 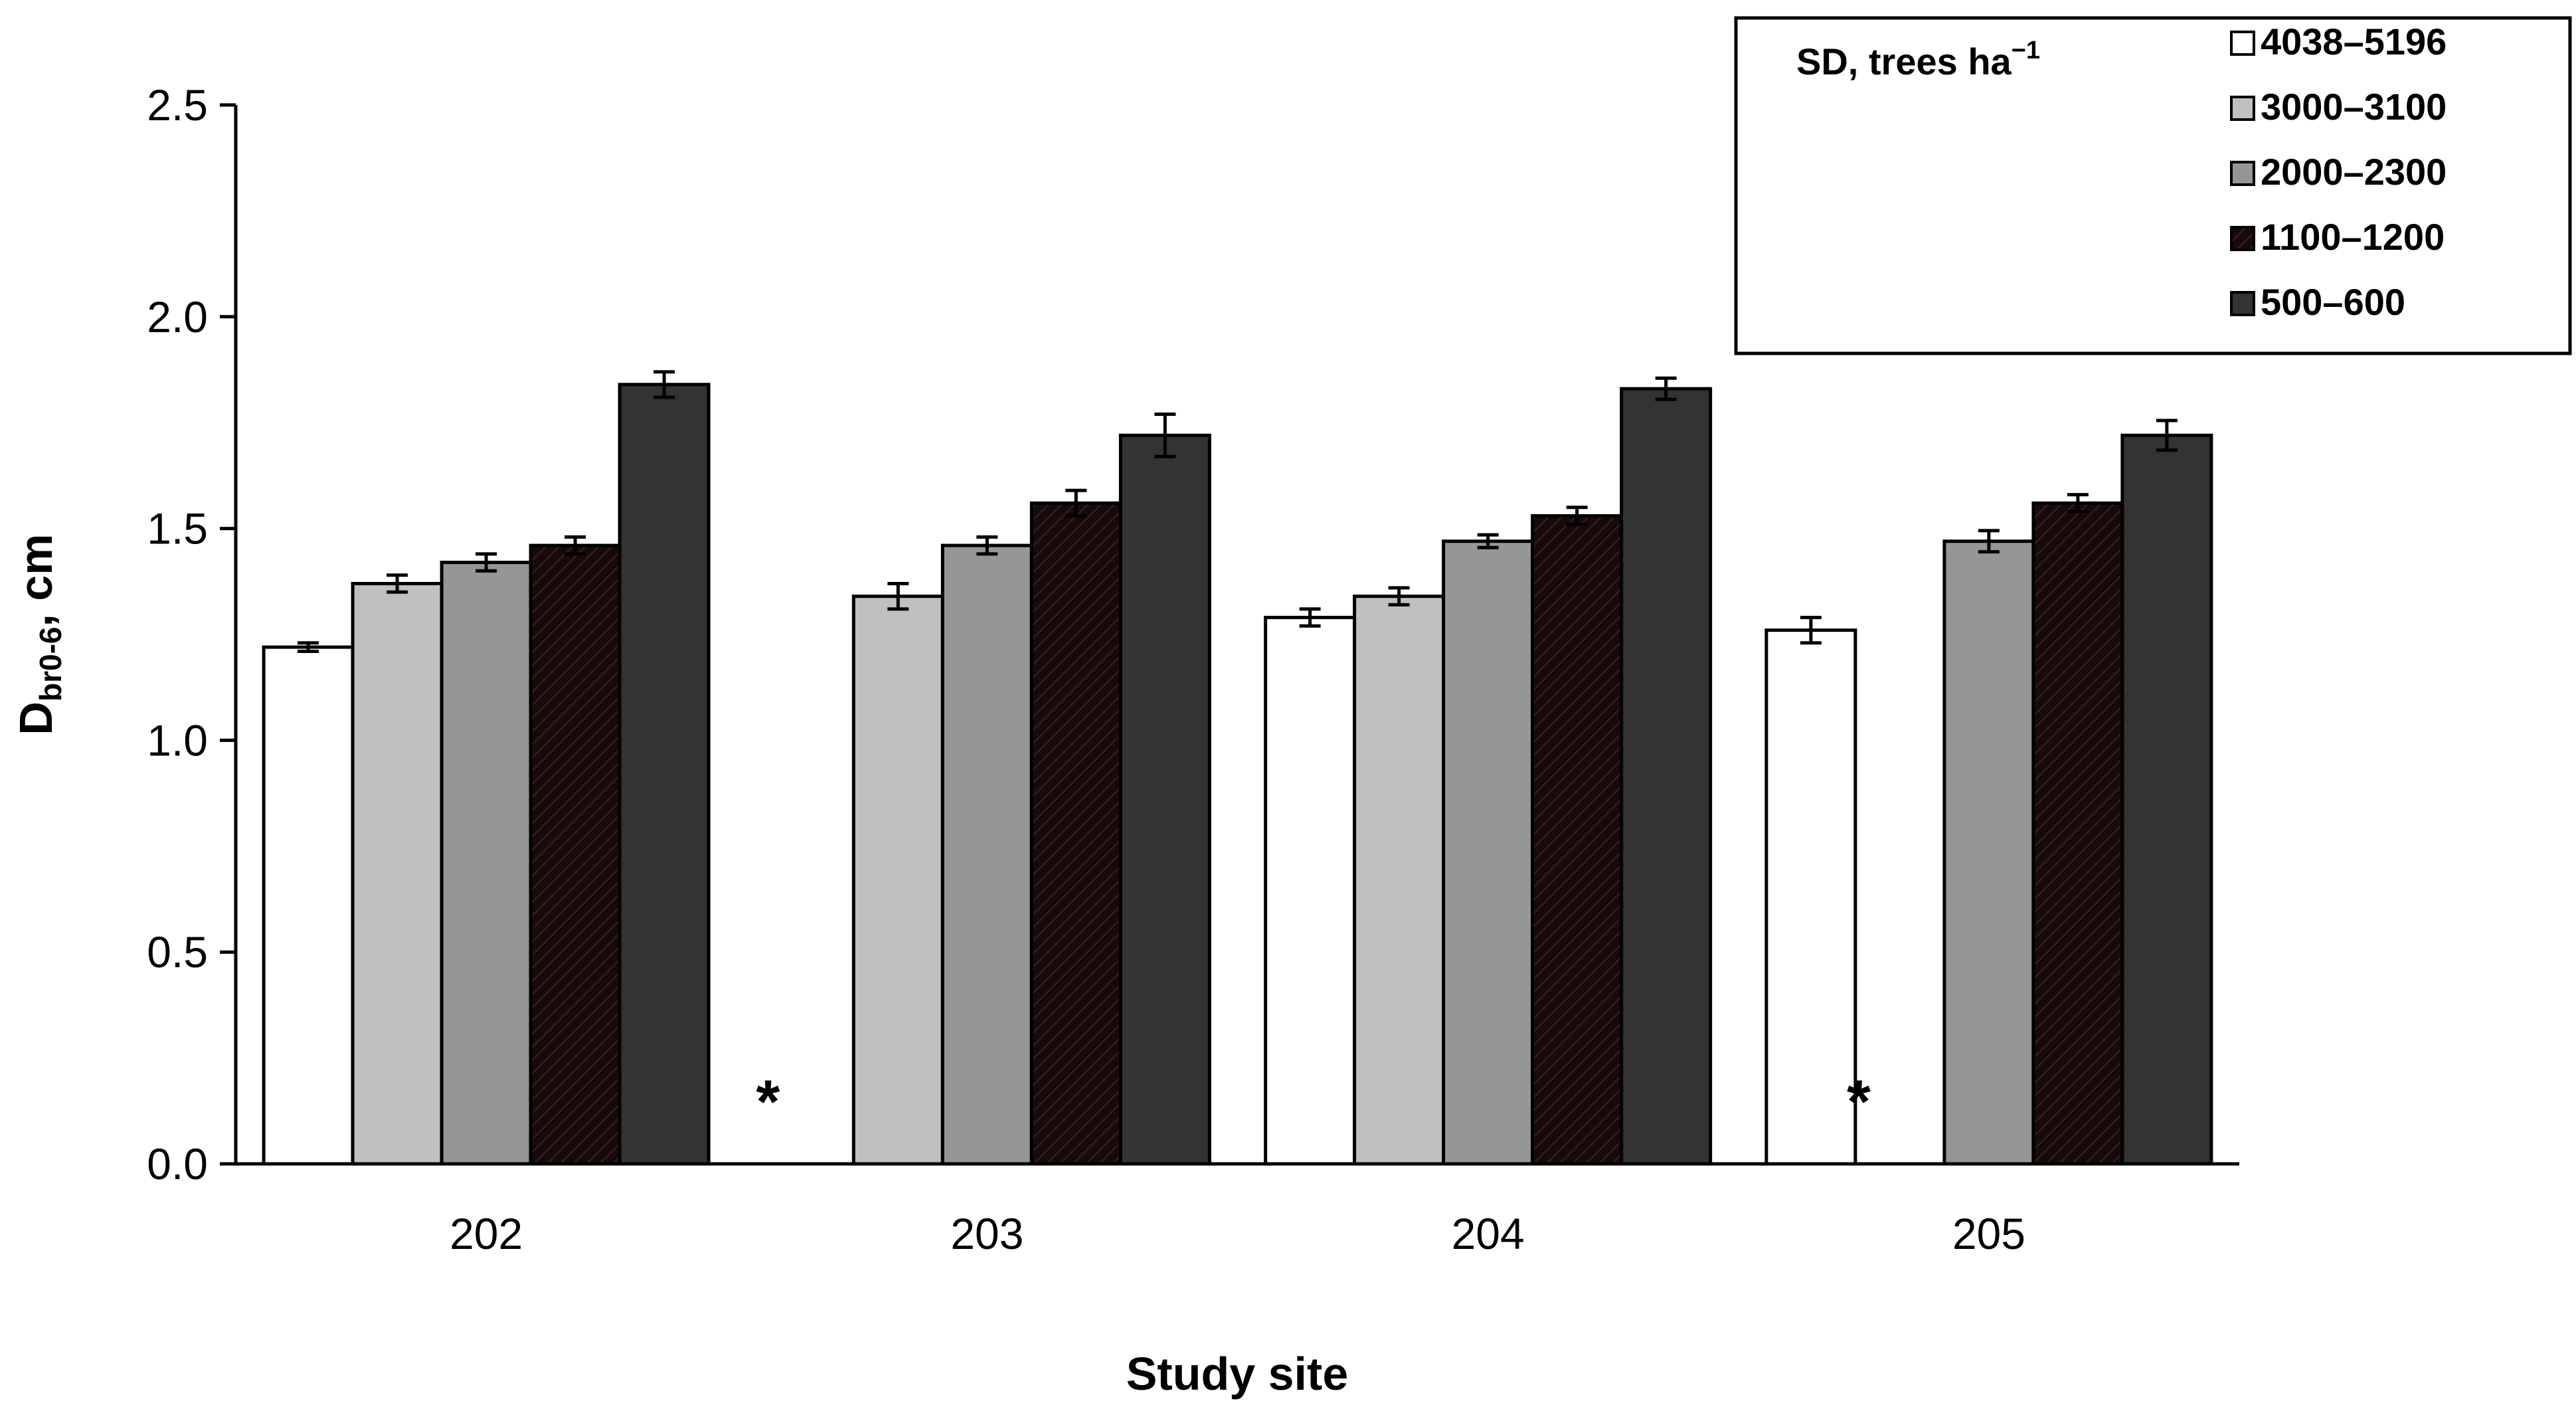 What do you see at coordinates (1988, 1233) in the screenshot?
I see `x-tick-label: 205` at bounding box center [1988, 1233].